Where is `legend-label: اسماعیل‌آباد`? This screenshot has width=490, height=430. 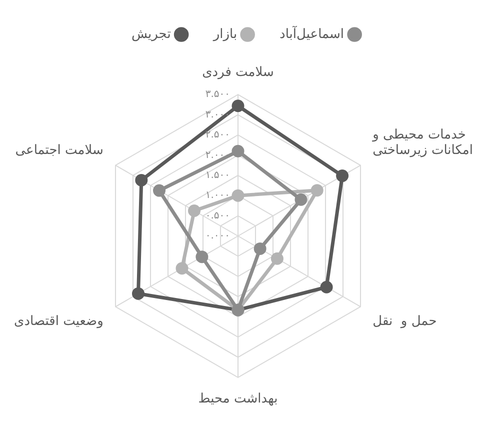
legend-label: اسماعیل‌آباد is located at coordinates (312, 33).